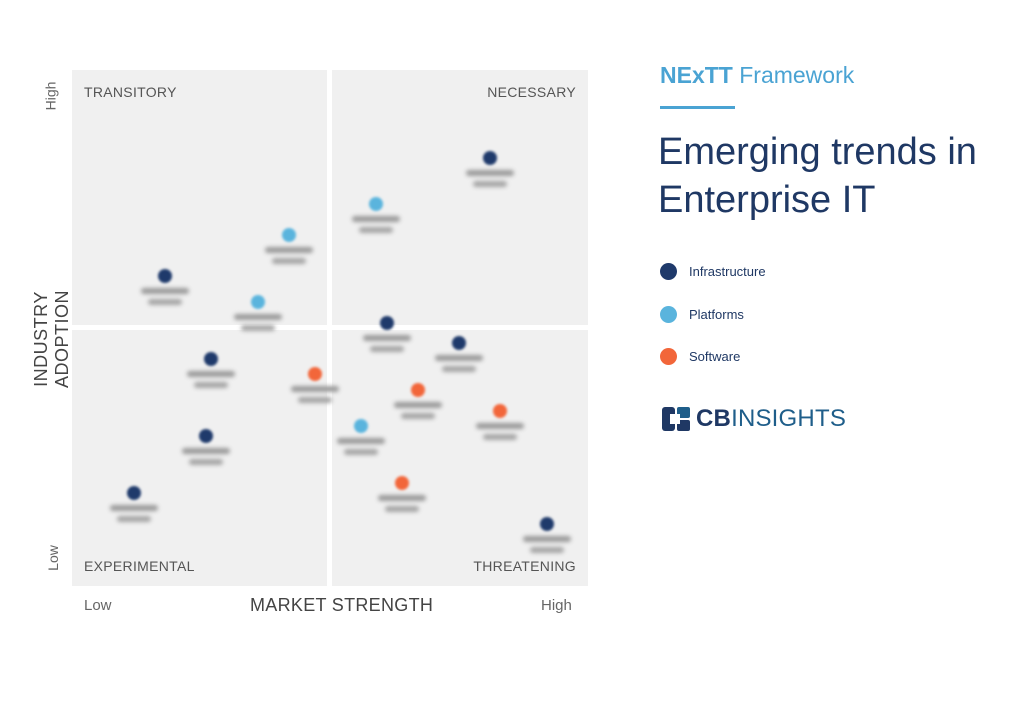 The image size is (1024, 723). Describe the element at coordinates (668, 314) in the screenshot. I see `legend-dot-platforms` at that location.